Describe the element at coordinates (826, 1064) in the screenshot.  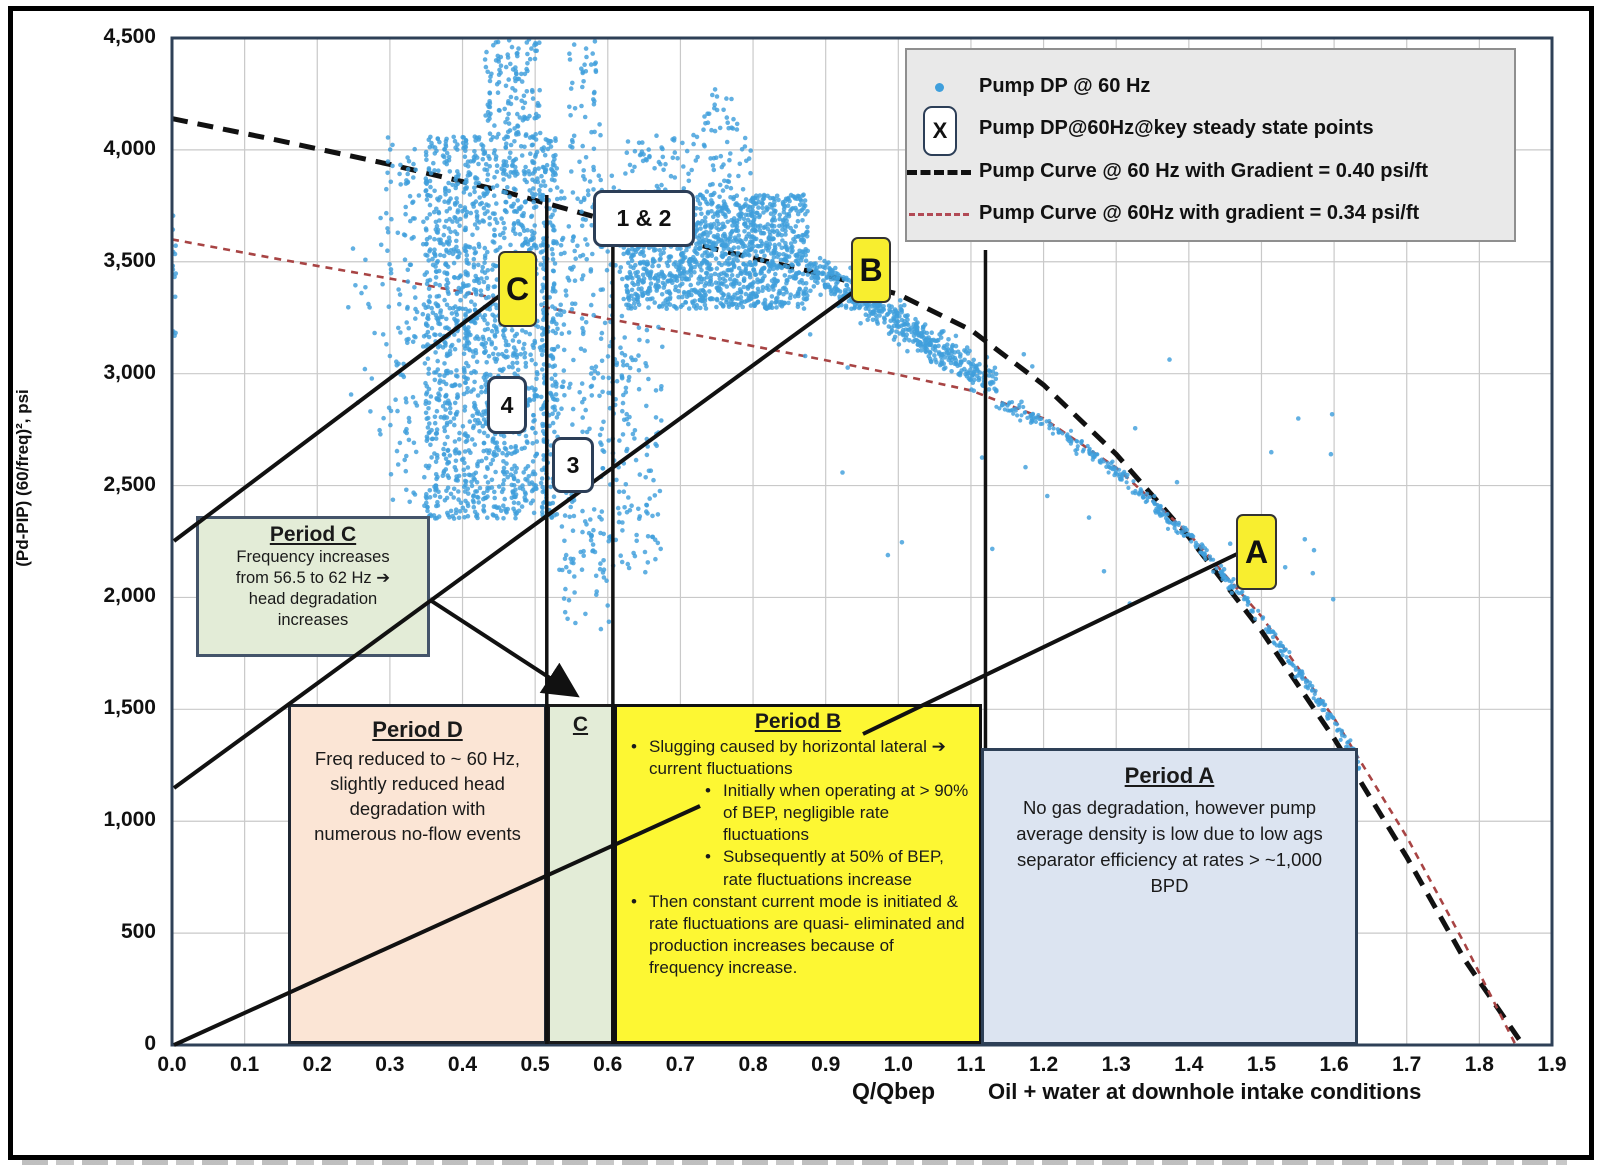
I see `x-tick-label: 0.9` at that location.